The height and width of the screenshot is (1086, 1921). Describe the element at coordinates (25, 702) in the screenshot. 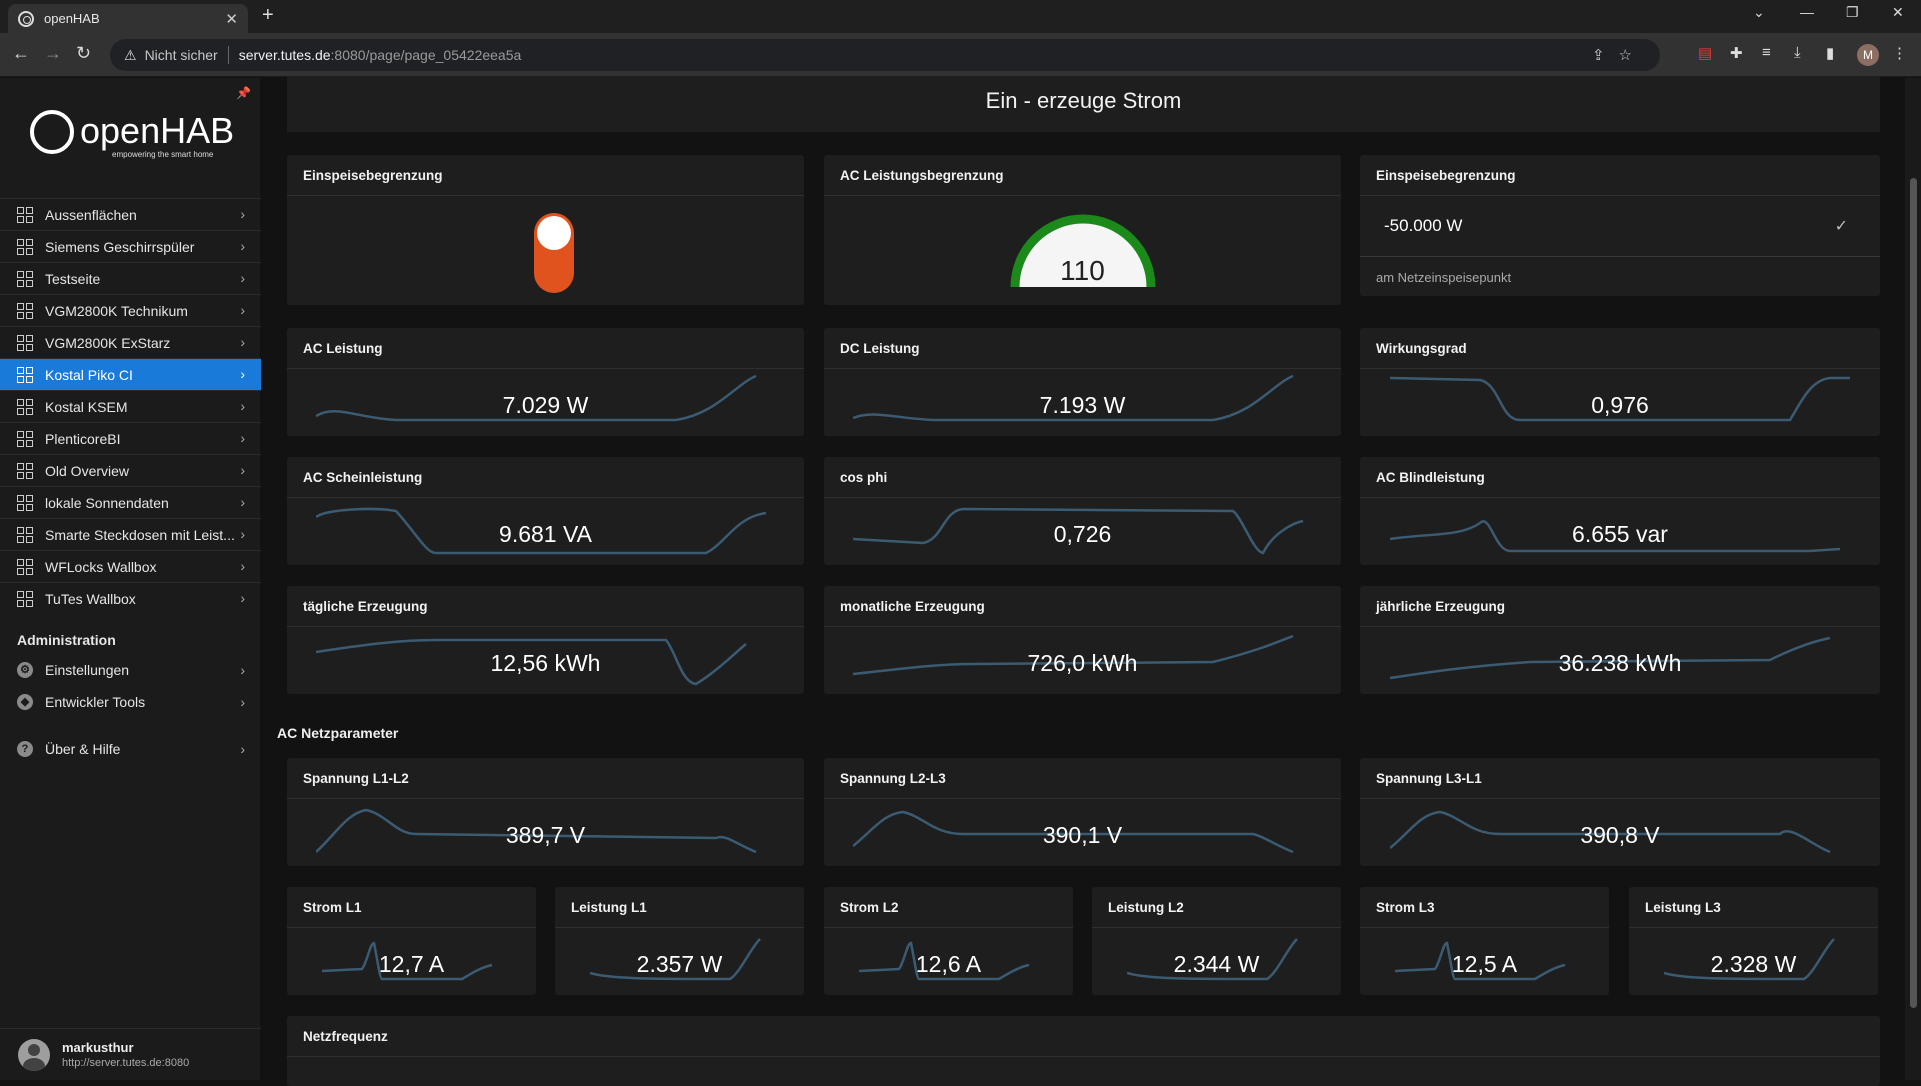

I see `shield-icon: ◆` at that location.